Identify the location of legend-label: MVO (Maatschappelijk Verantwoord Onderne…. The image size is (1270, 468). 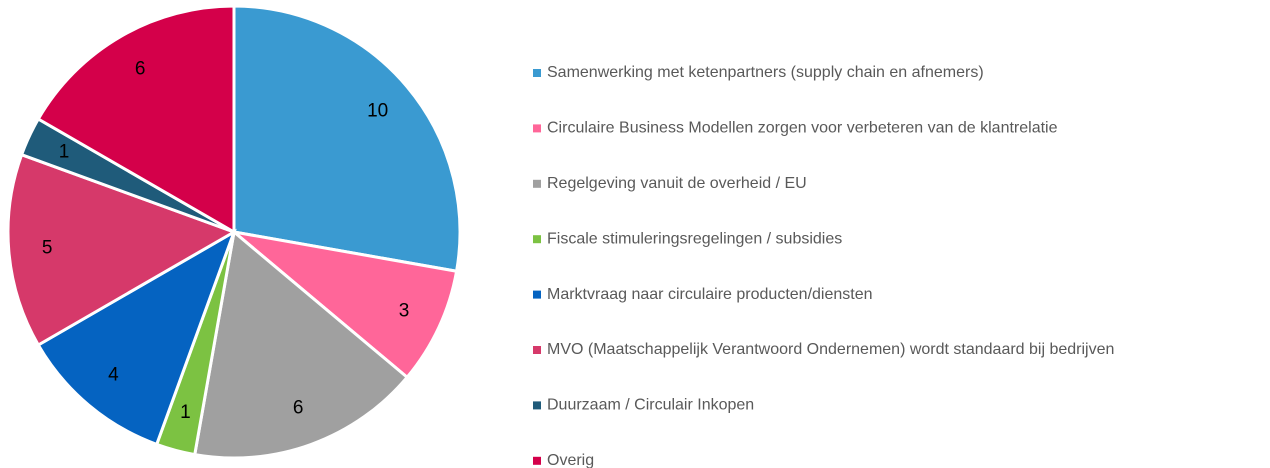
(830, 349).